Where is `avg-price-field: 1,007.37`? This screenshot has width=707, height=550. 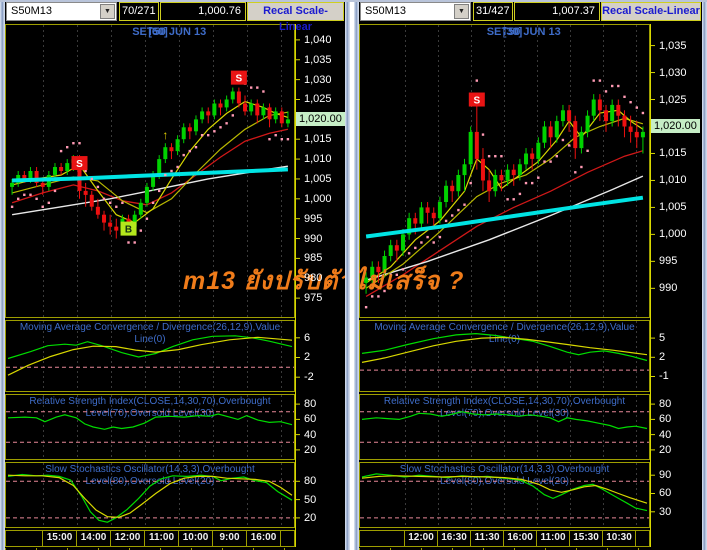 avg-price-field: 1,007.37 is located at coordinates (557, 11).